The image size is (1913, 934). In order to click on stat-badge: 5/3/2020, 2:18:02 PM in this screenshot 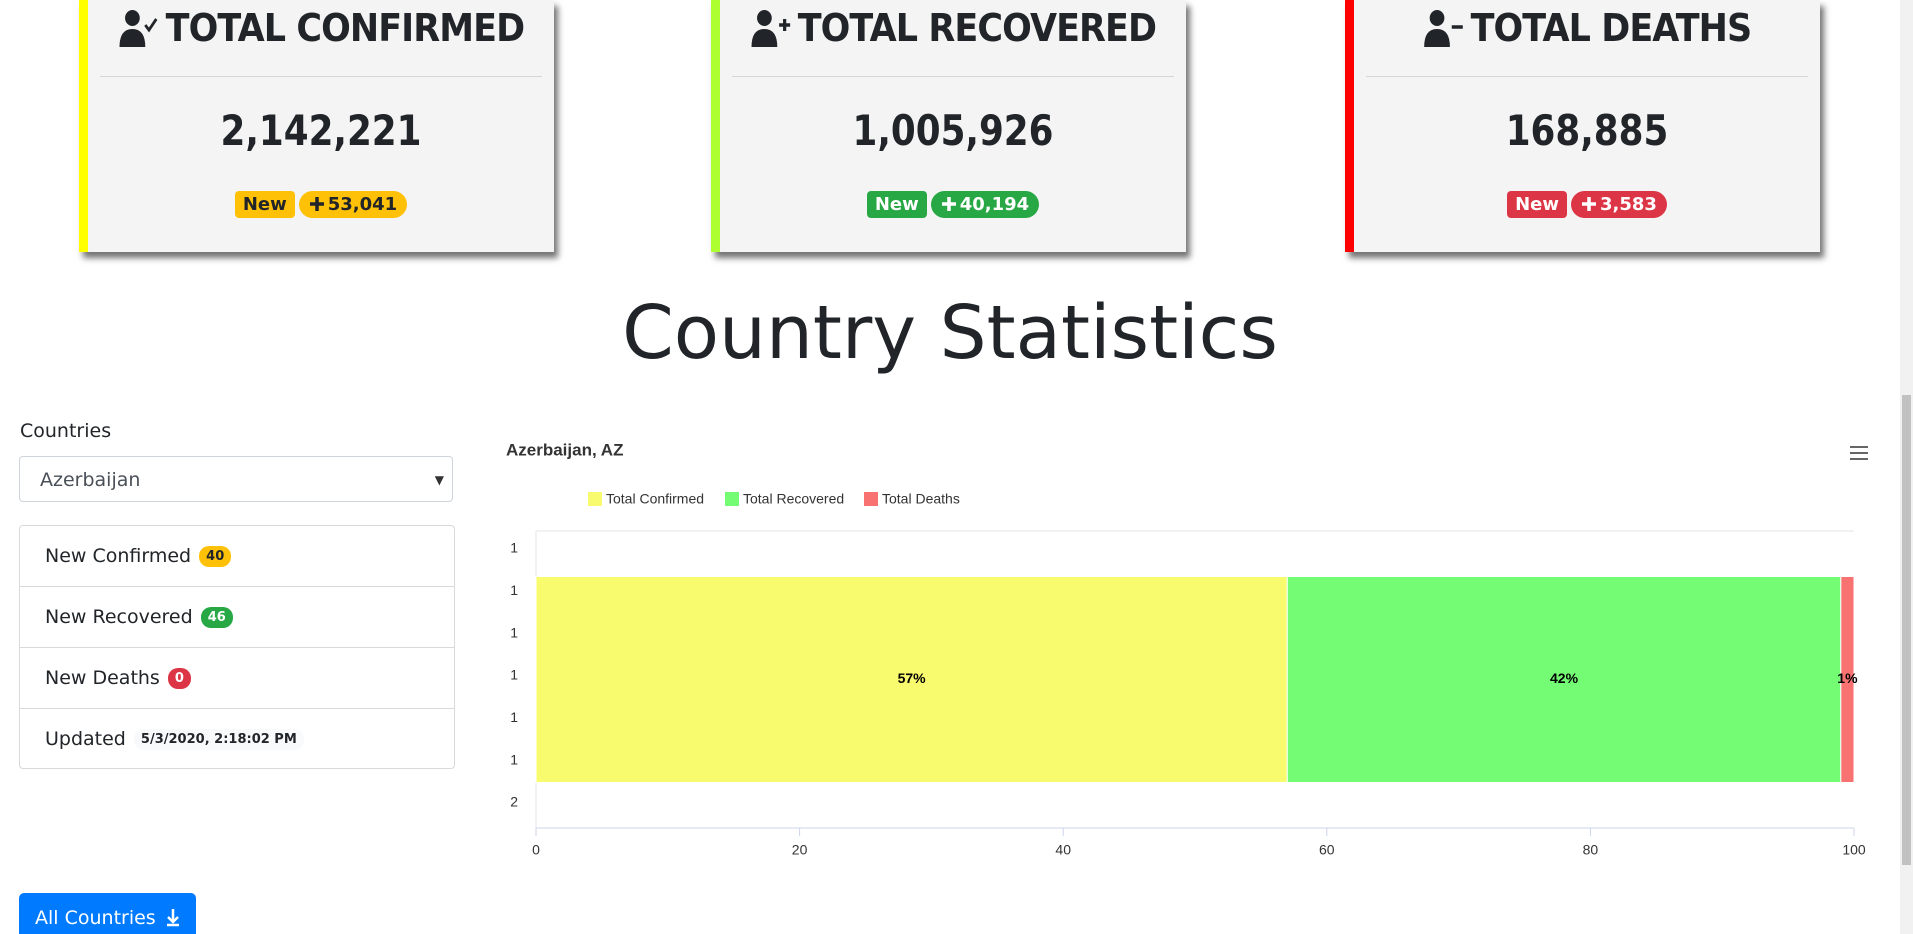, I will do `click(218, 739)`.